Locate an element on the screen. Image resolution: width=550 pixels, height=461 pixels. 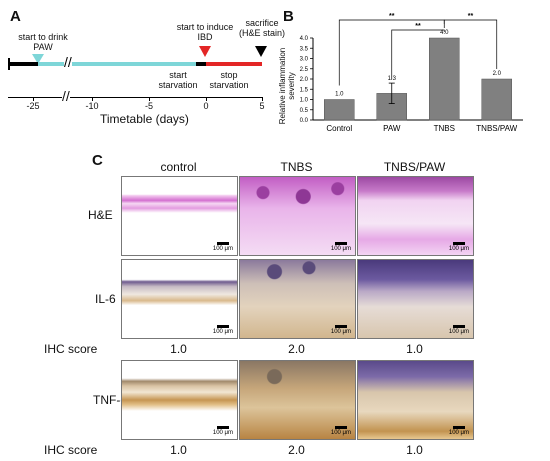
y-tick-label: 1.0 is located at coordinates (304, 101).